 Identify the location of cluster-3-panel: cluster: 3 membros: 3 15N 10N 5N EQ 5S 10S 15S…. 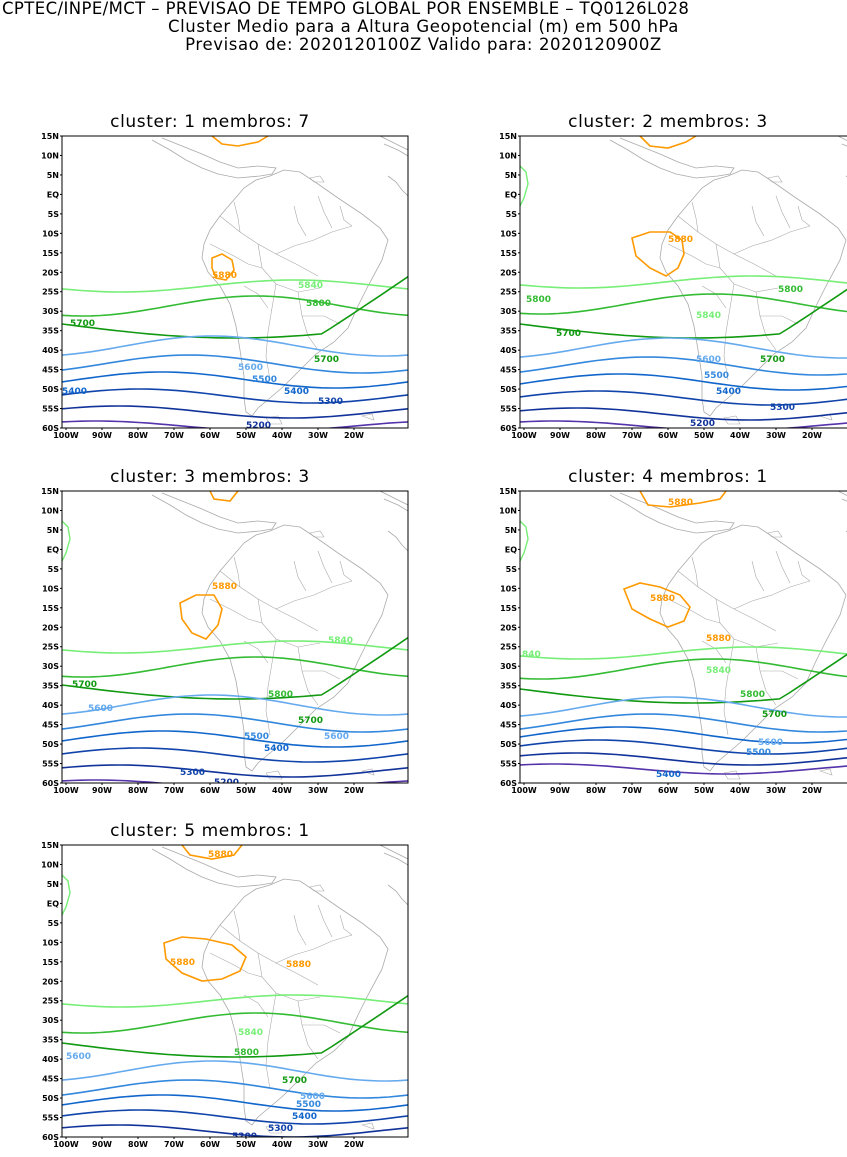
(219, 632).